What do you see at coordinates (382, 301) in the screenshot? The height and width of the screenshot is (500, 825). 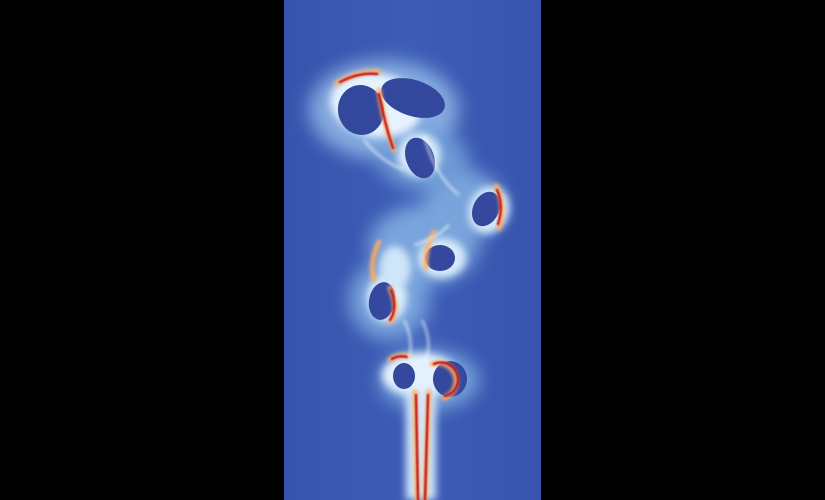 I see `trailing-bubble-d` at bounding box center [382, 301].